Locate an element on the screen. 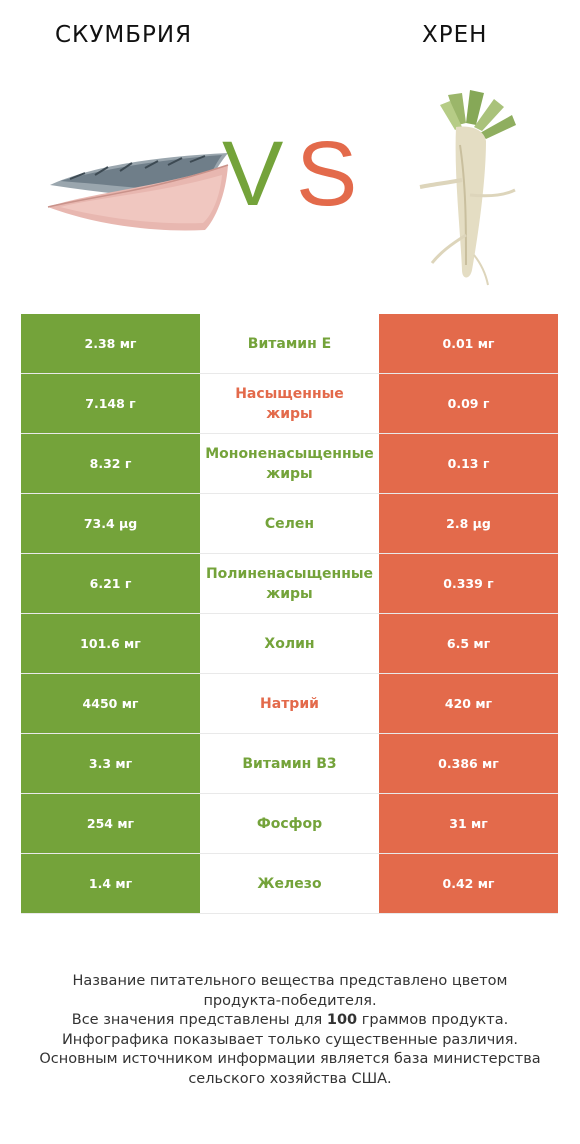 The width and height of the screenshot is (580, 1144). right-value: 0.01 мг is located at coordinates (468, 343).